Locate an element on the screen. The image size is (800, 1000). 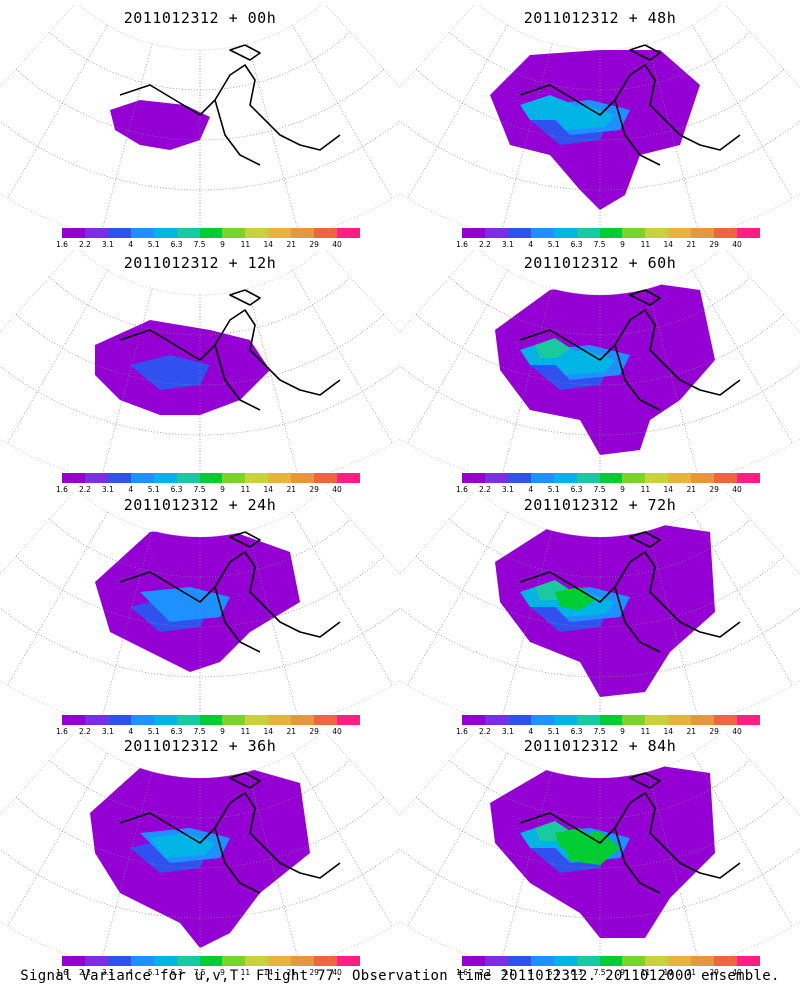
panel-title: 2011012312 + 84h is located at coordinates (600, 746).